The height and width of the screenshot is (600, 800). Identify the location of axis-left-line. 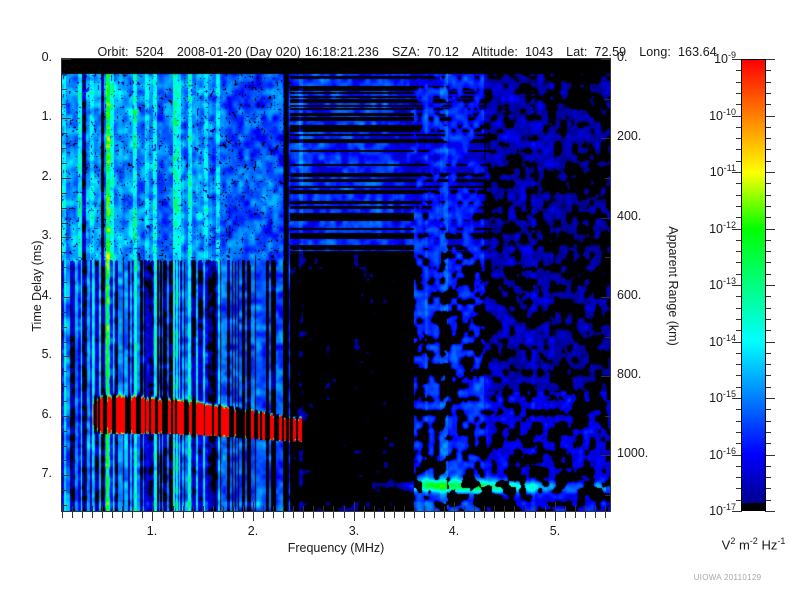
(61, 285).